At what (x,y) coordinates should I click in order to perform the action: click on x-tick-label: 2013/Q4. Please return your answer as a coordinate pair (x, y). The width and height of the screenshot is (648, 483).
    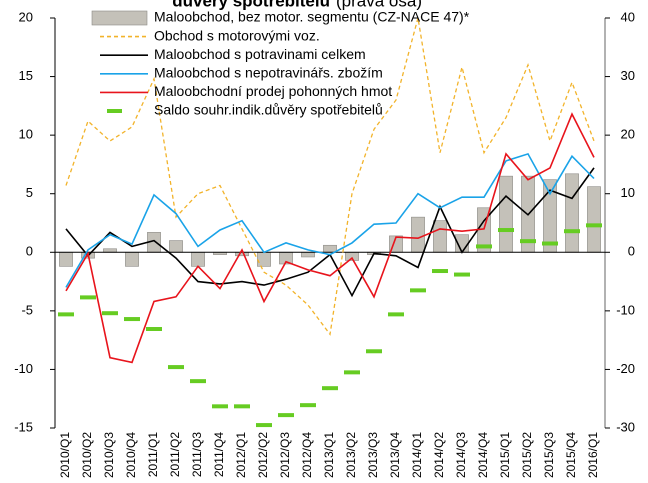
    Looking at the image, I should click on (395, 455).